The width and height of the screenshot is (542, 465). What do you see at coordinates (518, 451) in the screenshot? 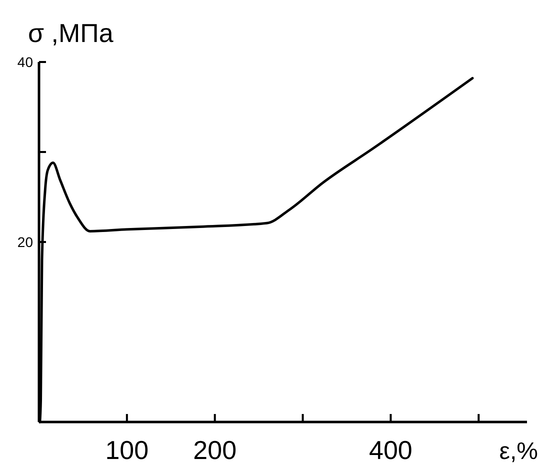
I see `x-axis-title: ε,%` at bounding box center [518, 451].